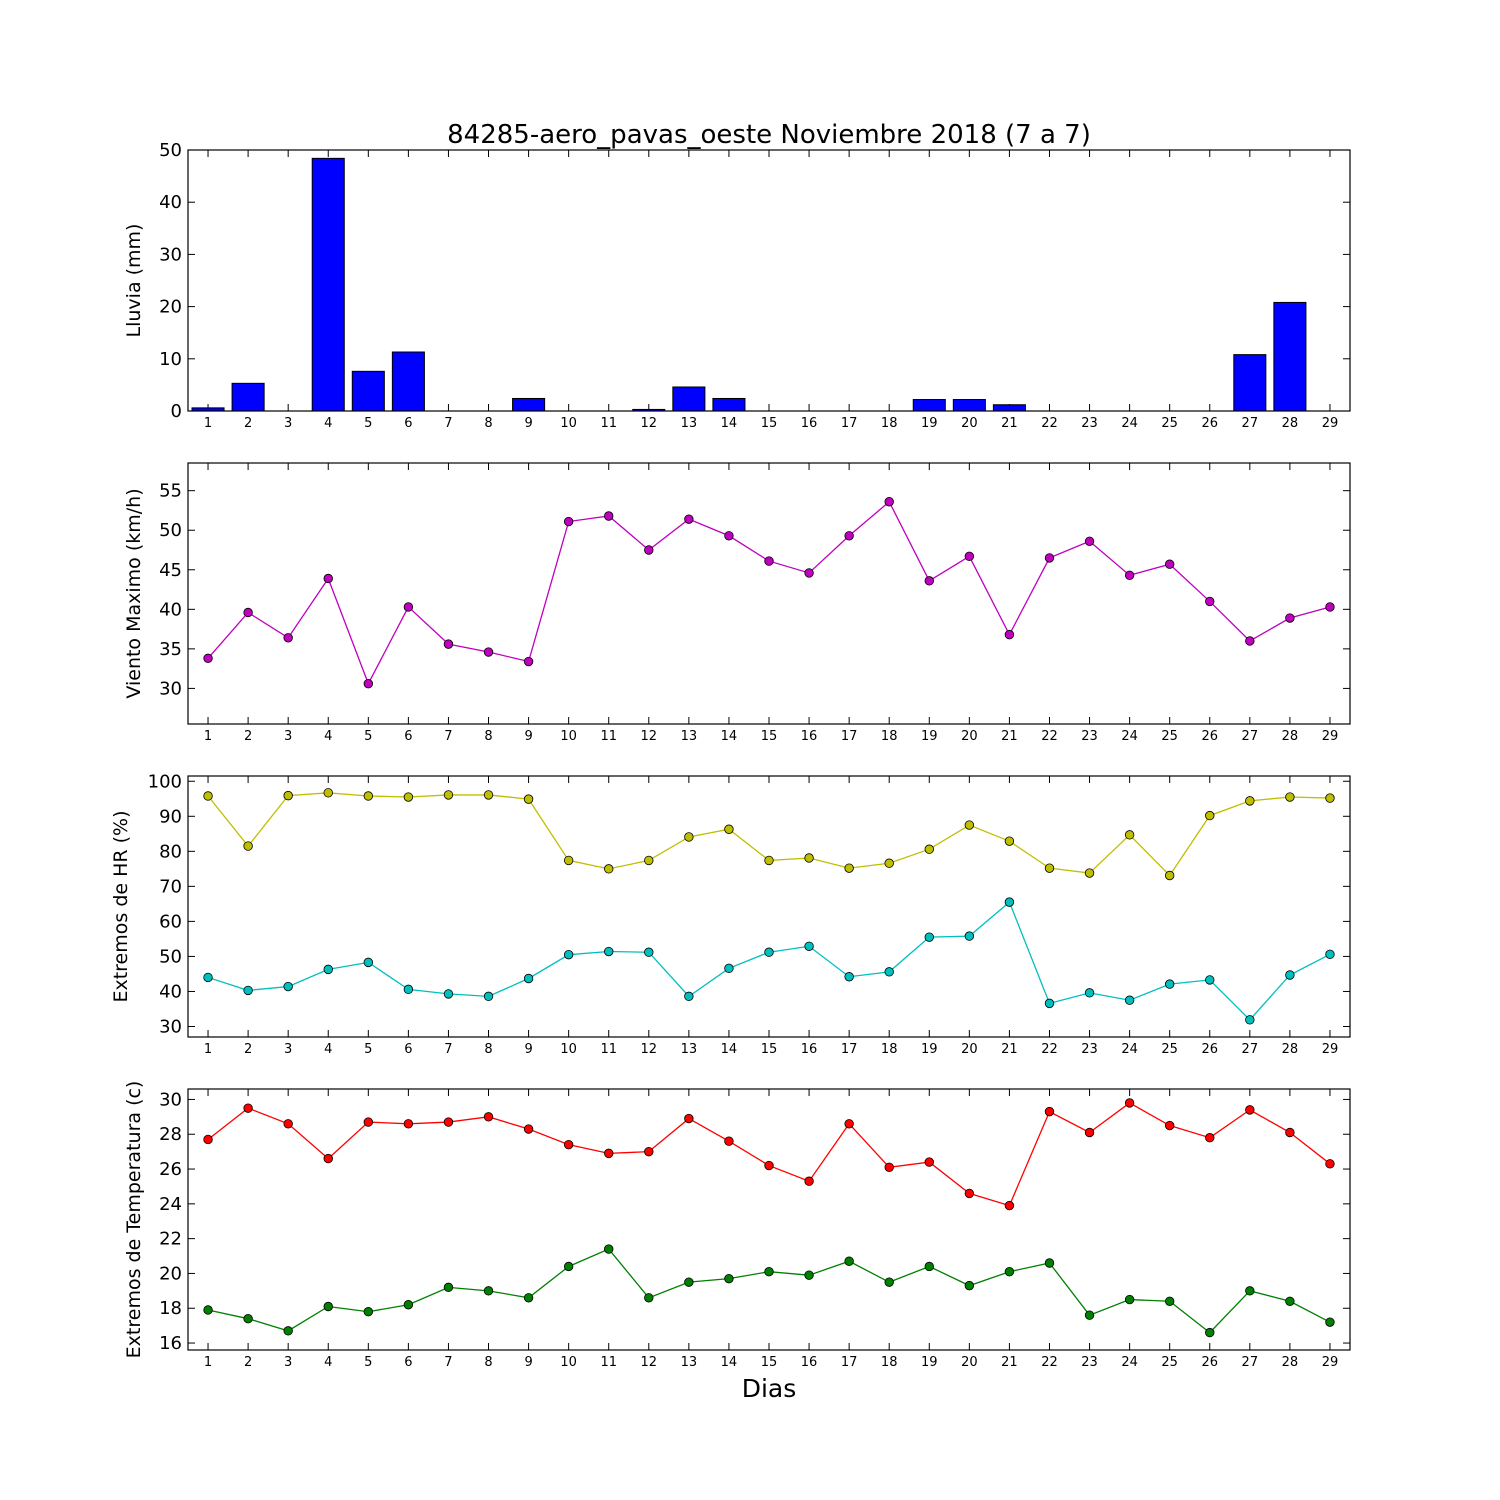 Image resolution: width=1500 pixels, height=1500 pixels. What do you see at coordinates (170, 1204) in the screenshot?
I see `y-tick-label: 24` at bounding box center [170, 1204].